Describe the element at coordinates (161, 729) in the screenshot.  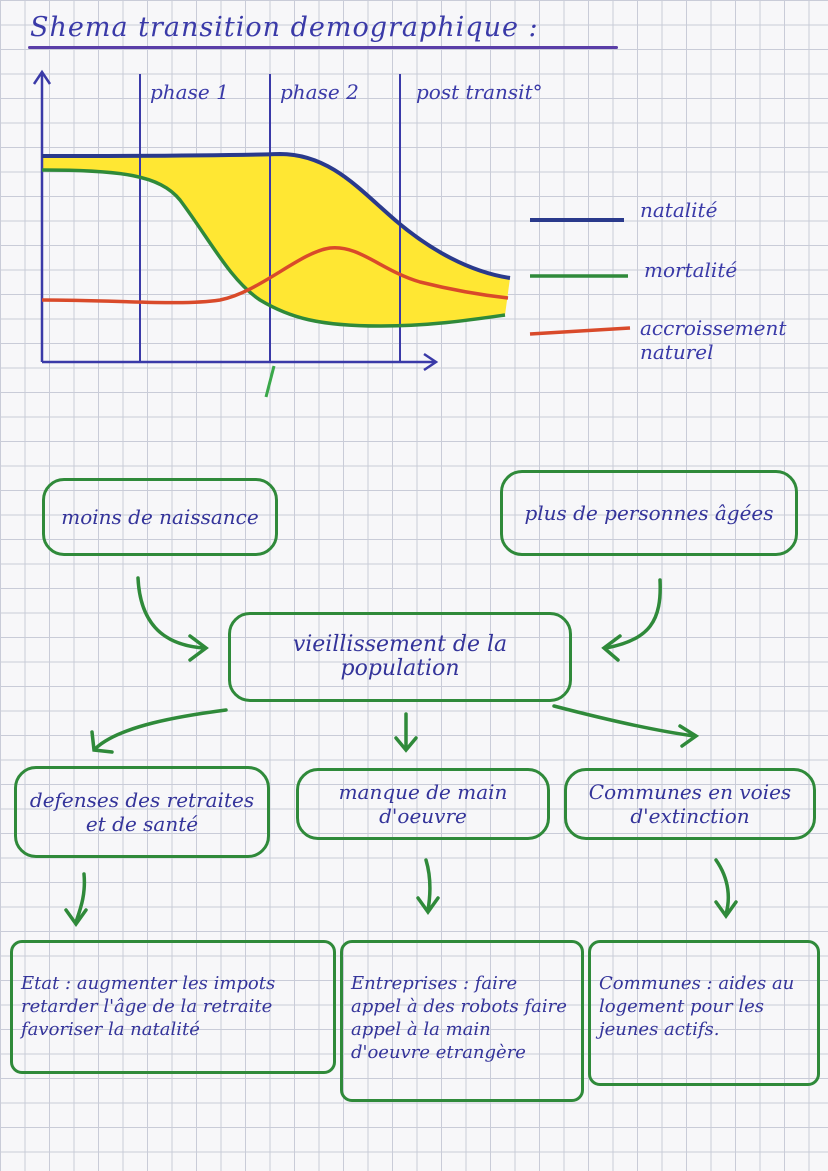
I see `arrow-center-to-left` at that location.